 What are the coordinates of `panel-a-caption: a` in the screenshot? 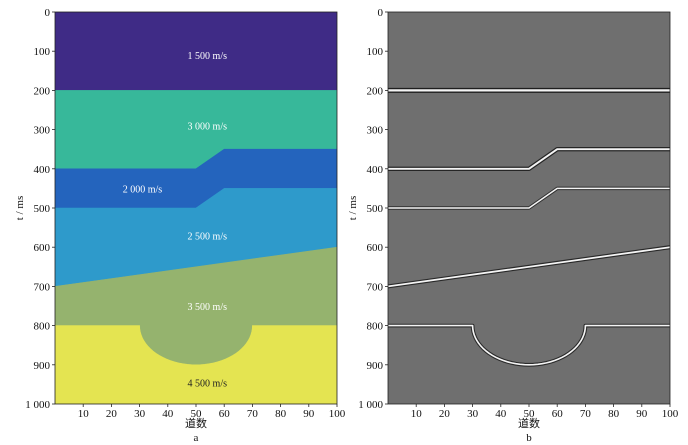 It's located at (196, 438).